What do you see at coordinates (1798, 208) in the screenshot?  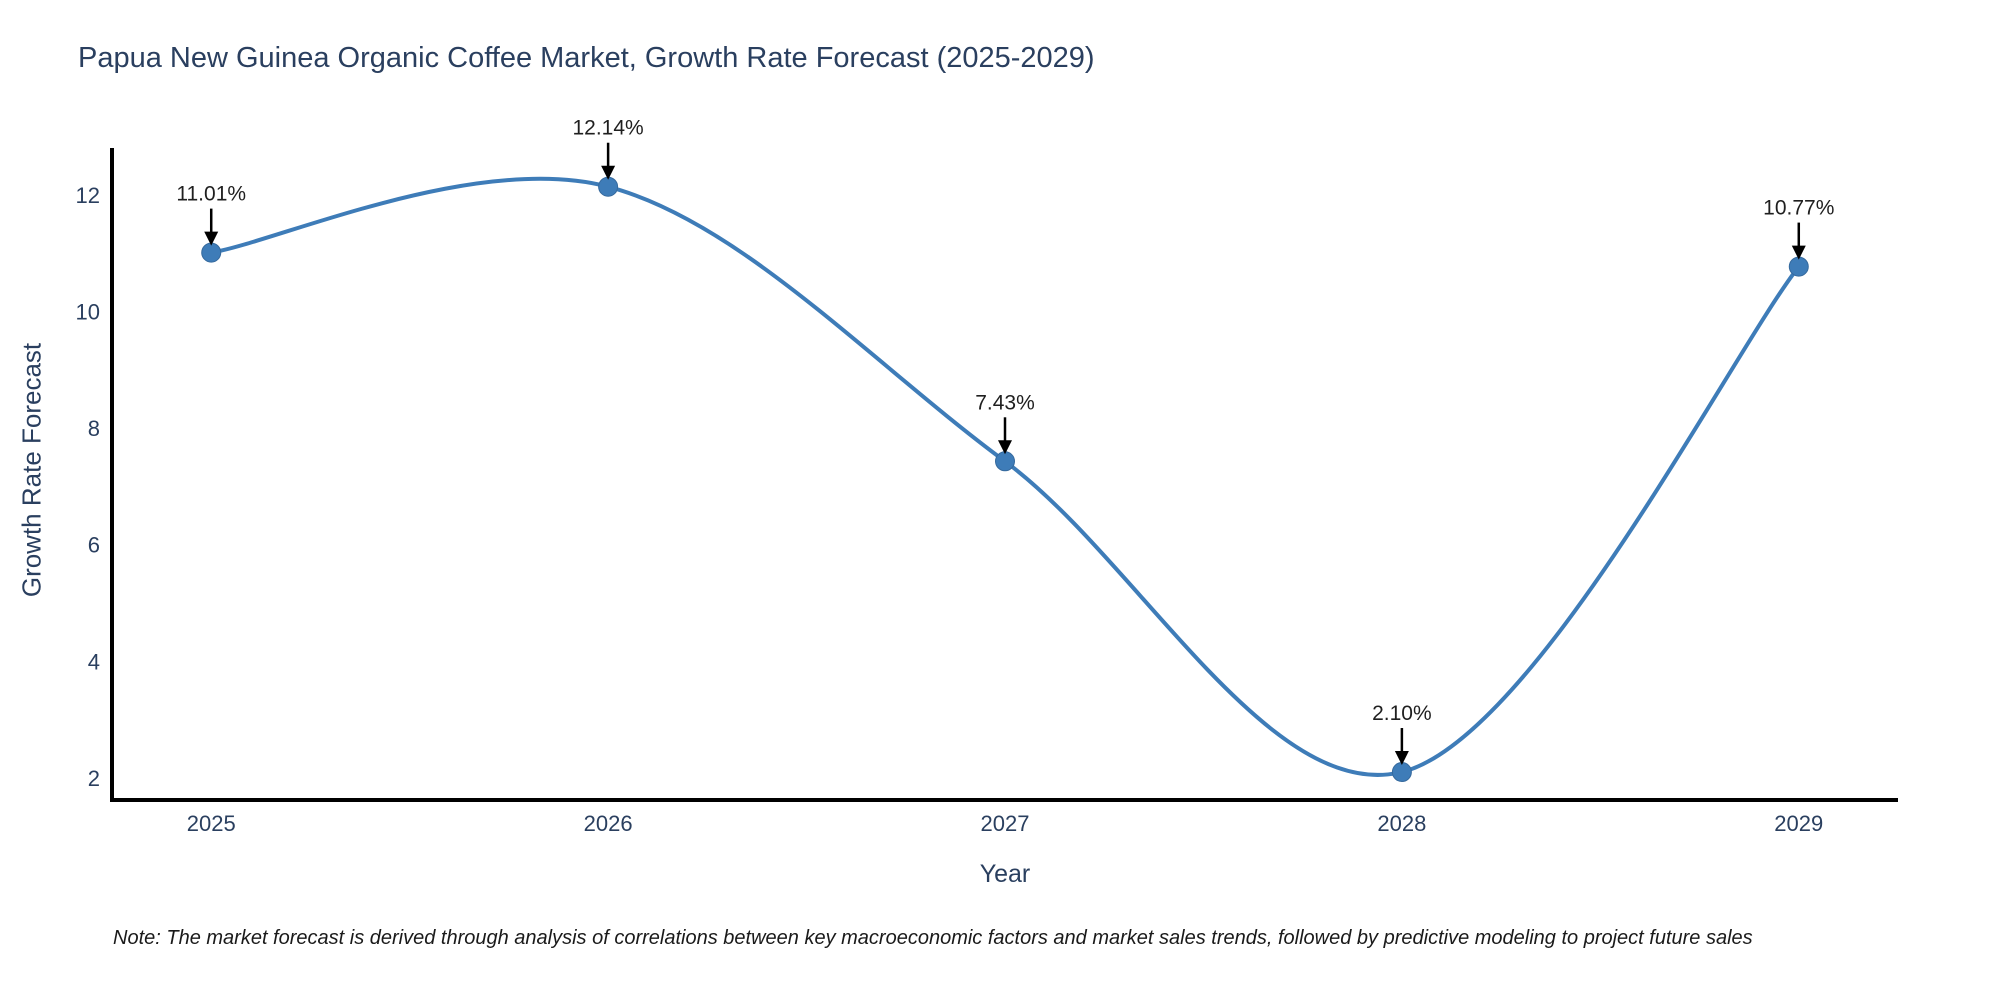 I see `annotation-label: 10.77%` at bounding box center [1798, 208].